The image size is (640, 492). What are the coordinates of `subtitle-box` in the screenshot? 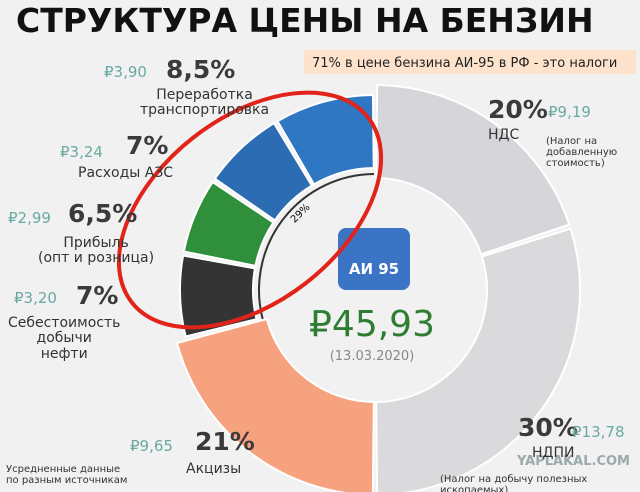 It's located at (470, 62).